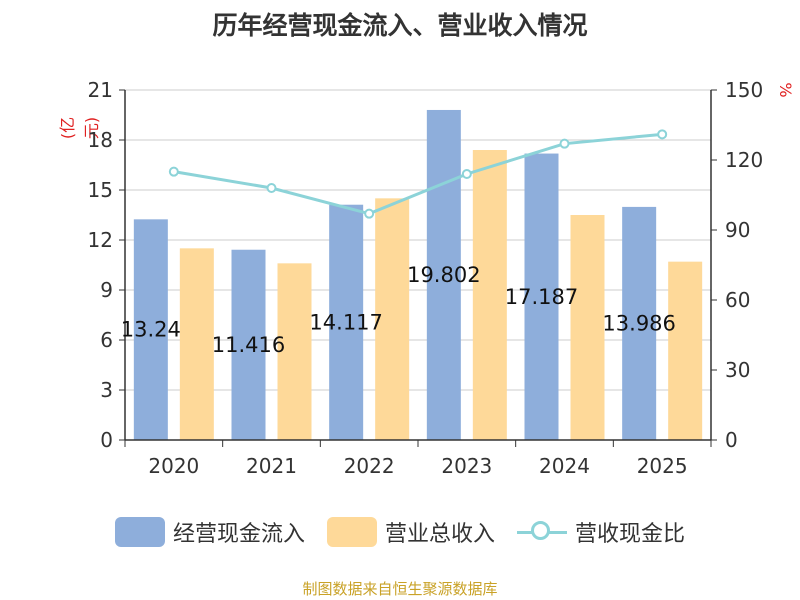 The image size is (800, 600). What do you see at coordinates (173, 466) in the screenshot?
I see `x-tick-label: 2020` at bounding box center [173, 466].